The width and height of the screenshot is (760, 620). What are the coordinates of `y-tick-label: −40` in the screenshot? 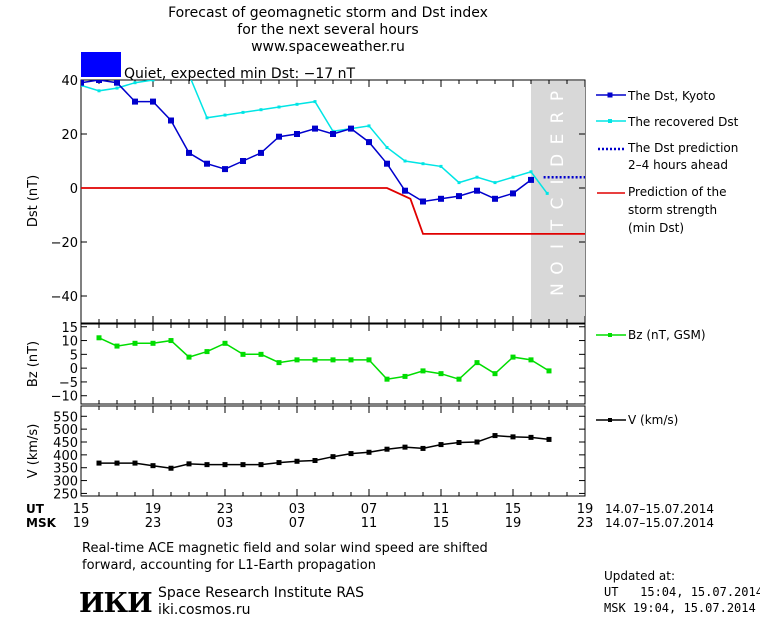 It's located at (64, 297).